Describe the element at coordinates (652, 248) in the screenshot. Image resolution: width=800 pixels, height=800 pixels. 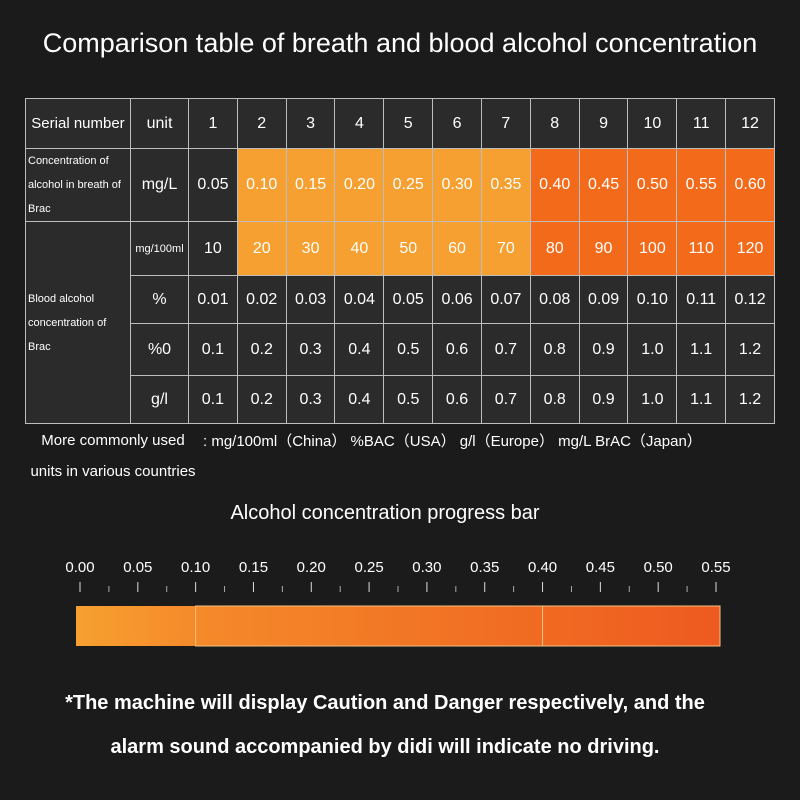
I see `value-cell: 100` at that location.